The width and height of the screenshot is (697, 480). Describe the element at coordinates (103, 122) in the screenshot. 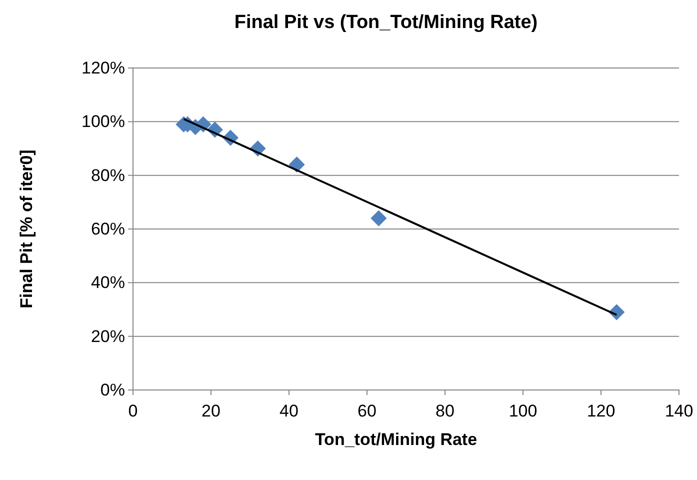

I see `y-tick-label: 100%` at that location.